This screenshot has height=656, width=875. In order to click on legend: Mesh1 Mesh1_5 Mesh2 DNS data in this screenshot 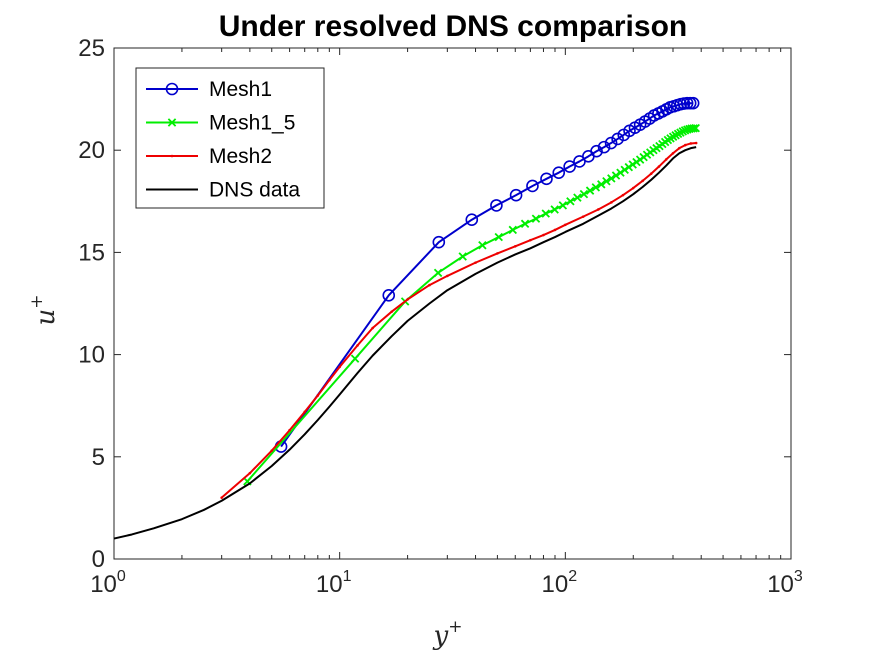, I will do `click(230, 138)`.